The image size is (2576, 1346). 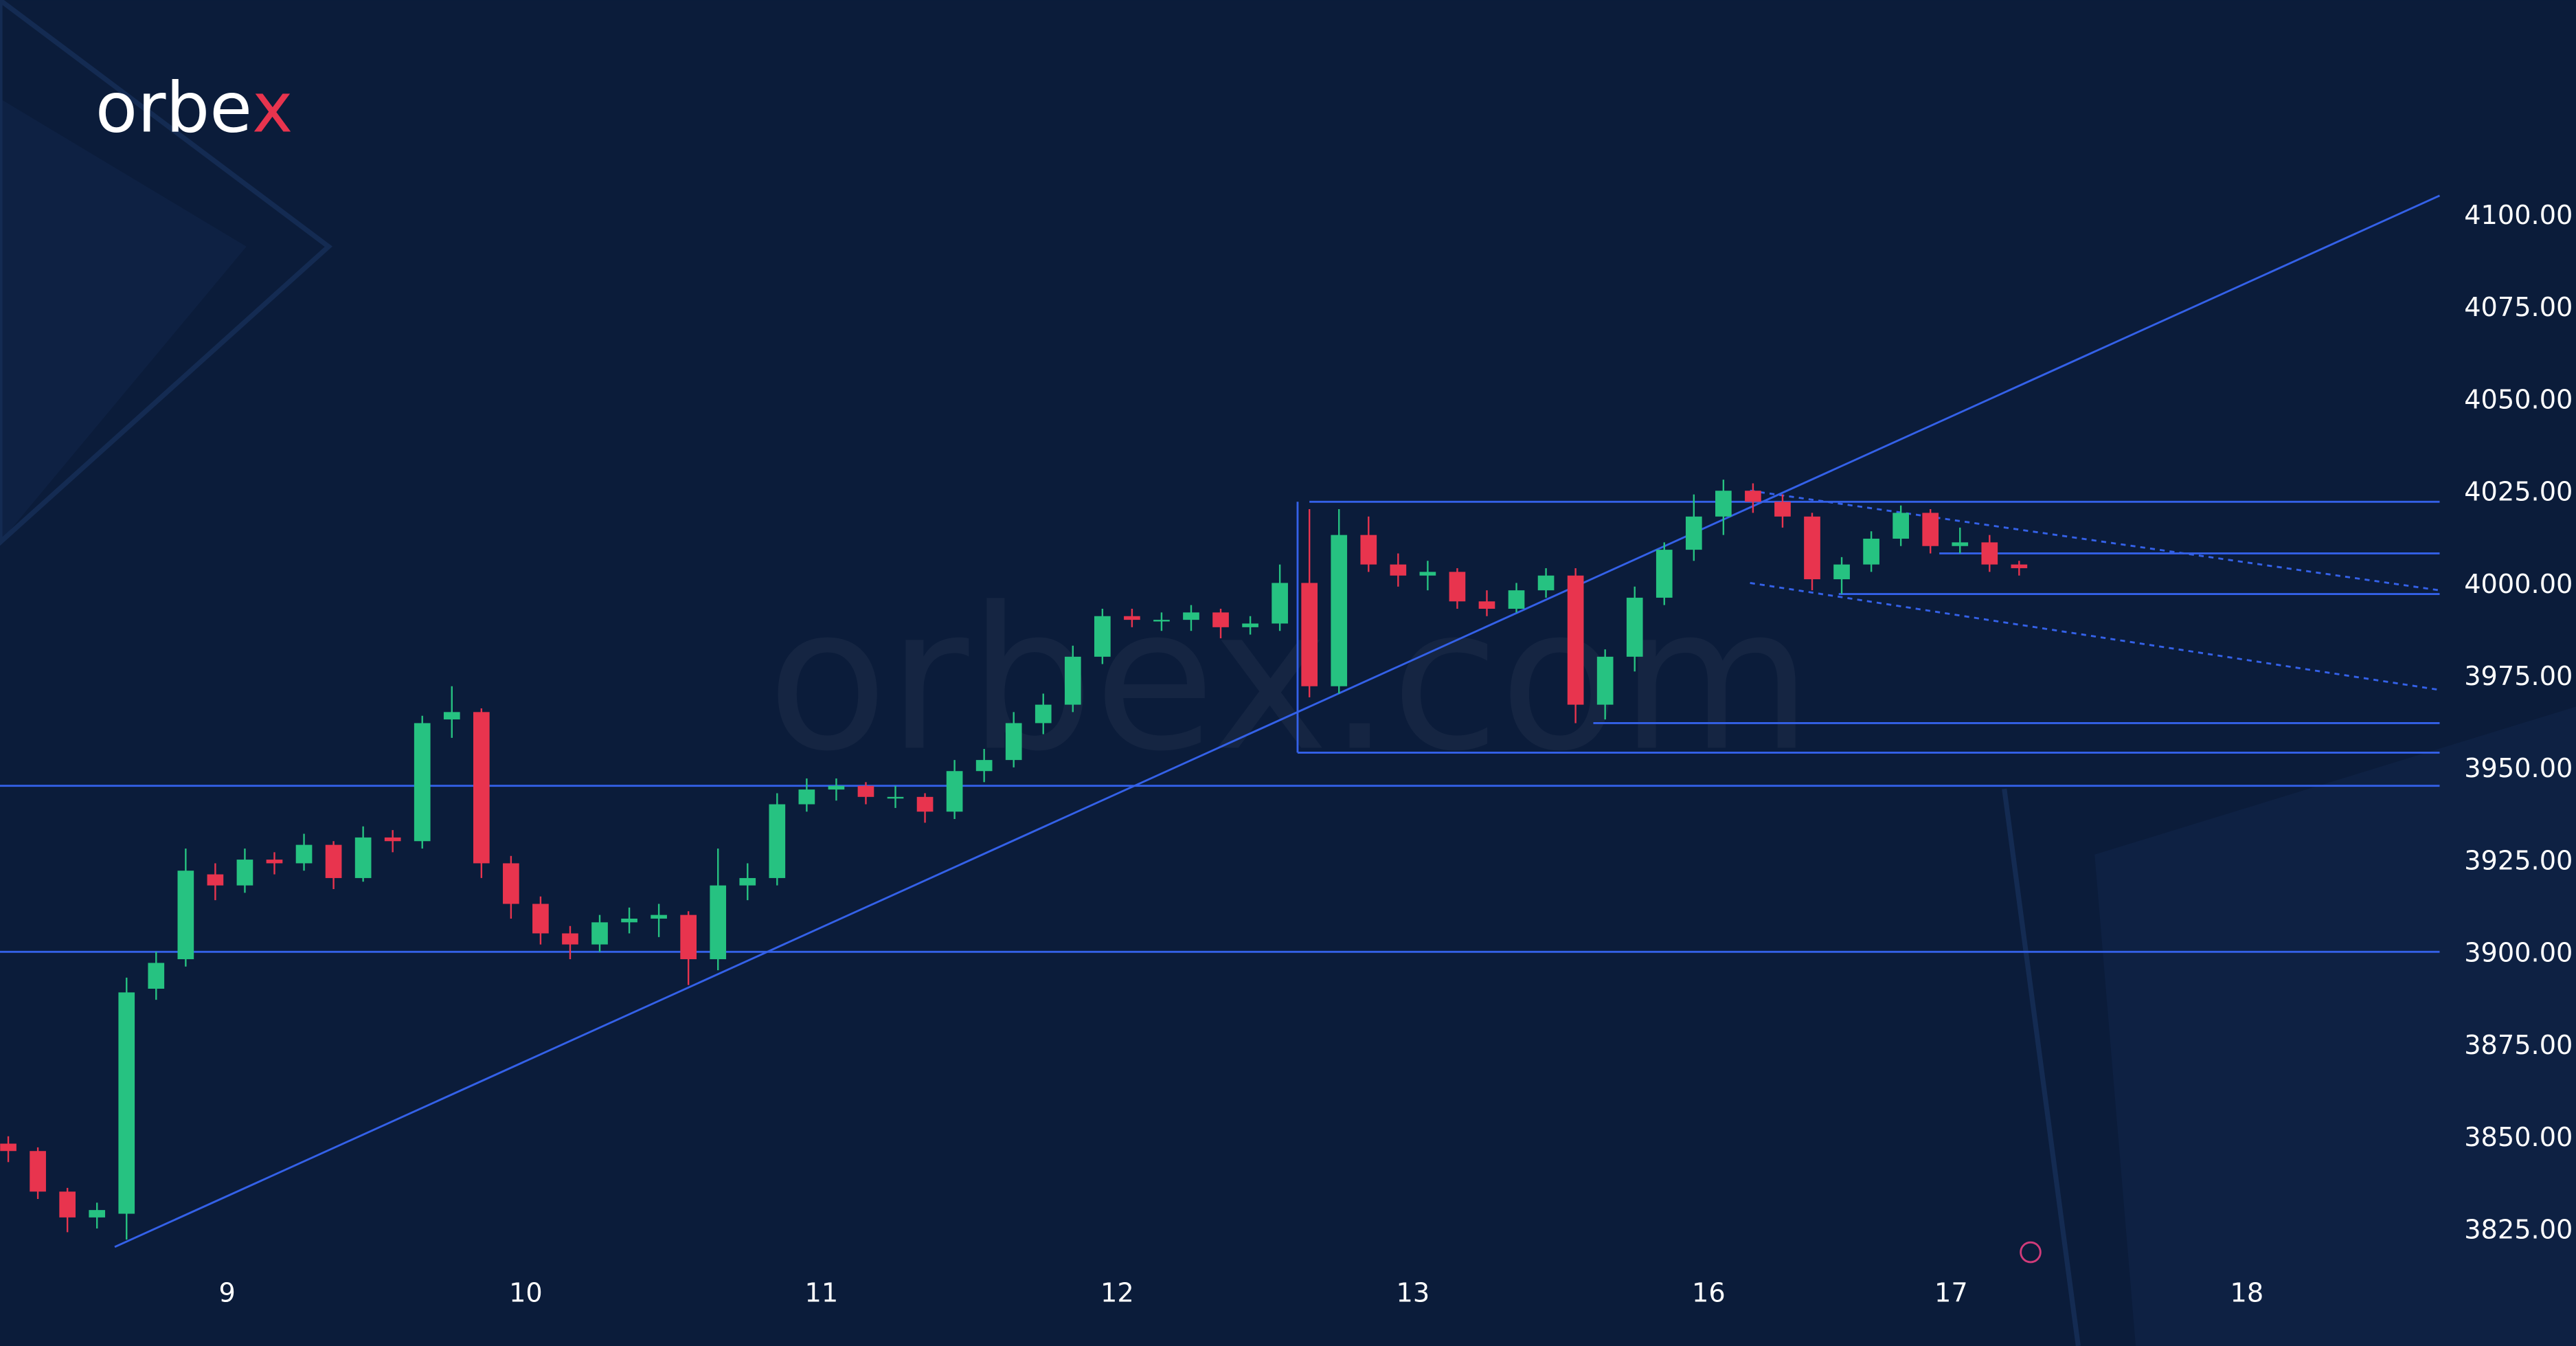 What do you see at coordinates (1117, 1292) in the screenshot?
I see `x-tick-label: 12` at bounding box center [1117, 1292].